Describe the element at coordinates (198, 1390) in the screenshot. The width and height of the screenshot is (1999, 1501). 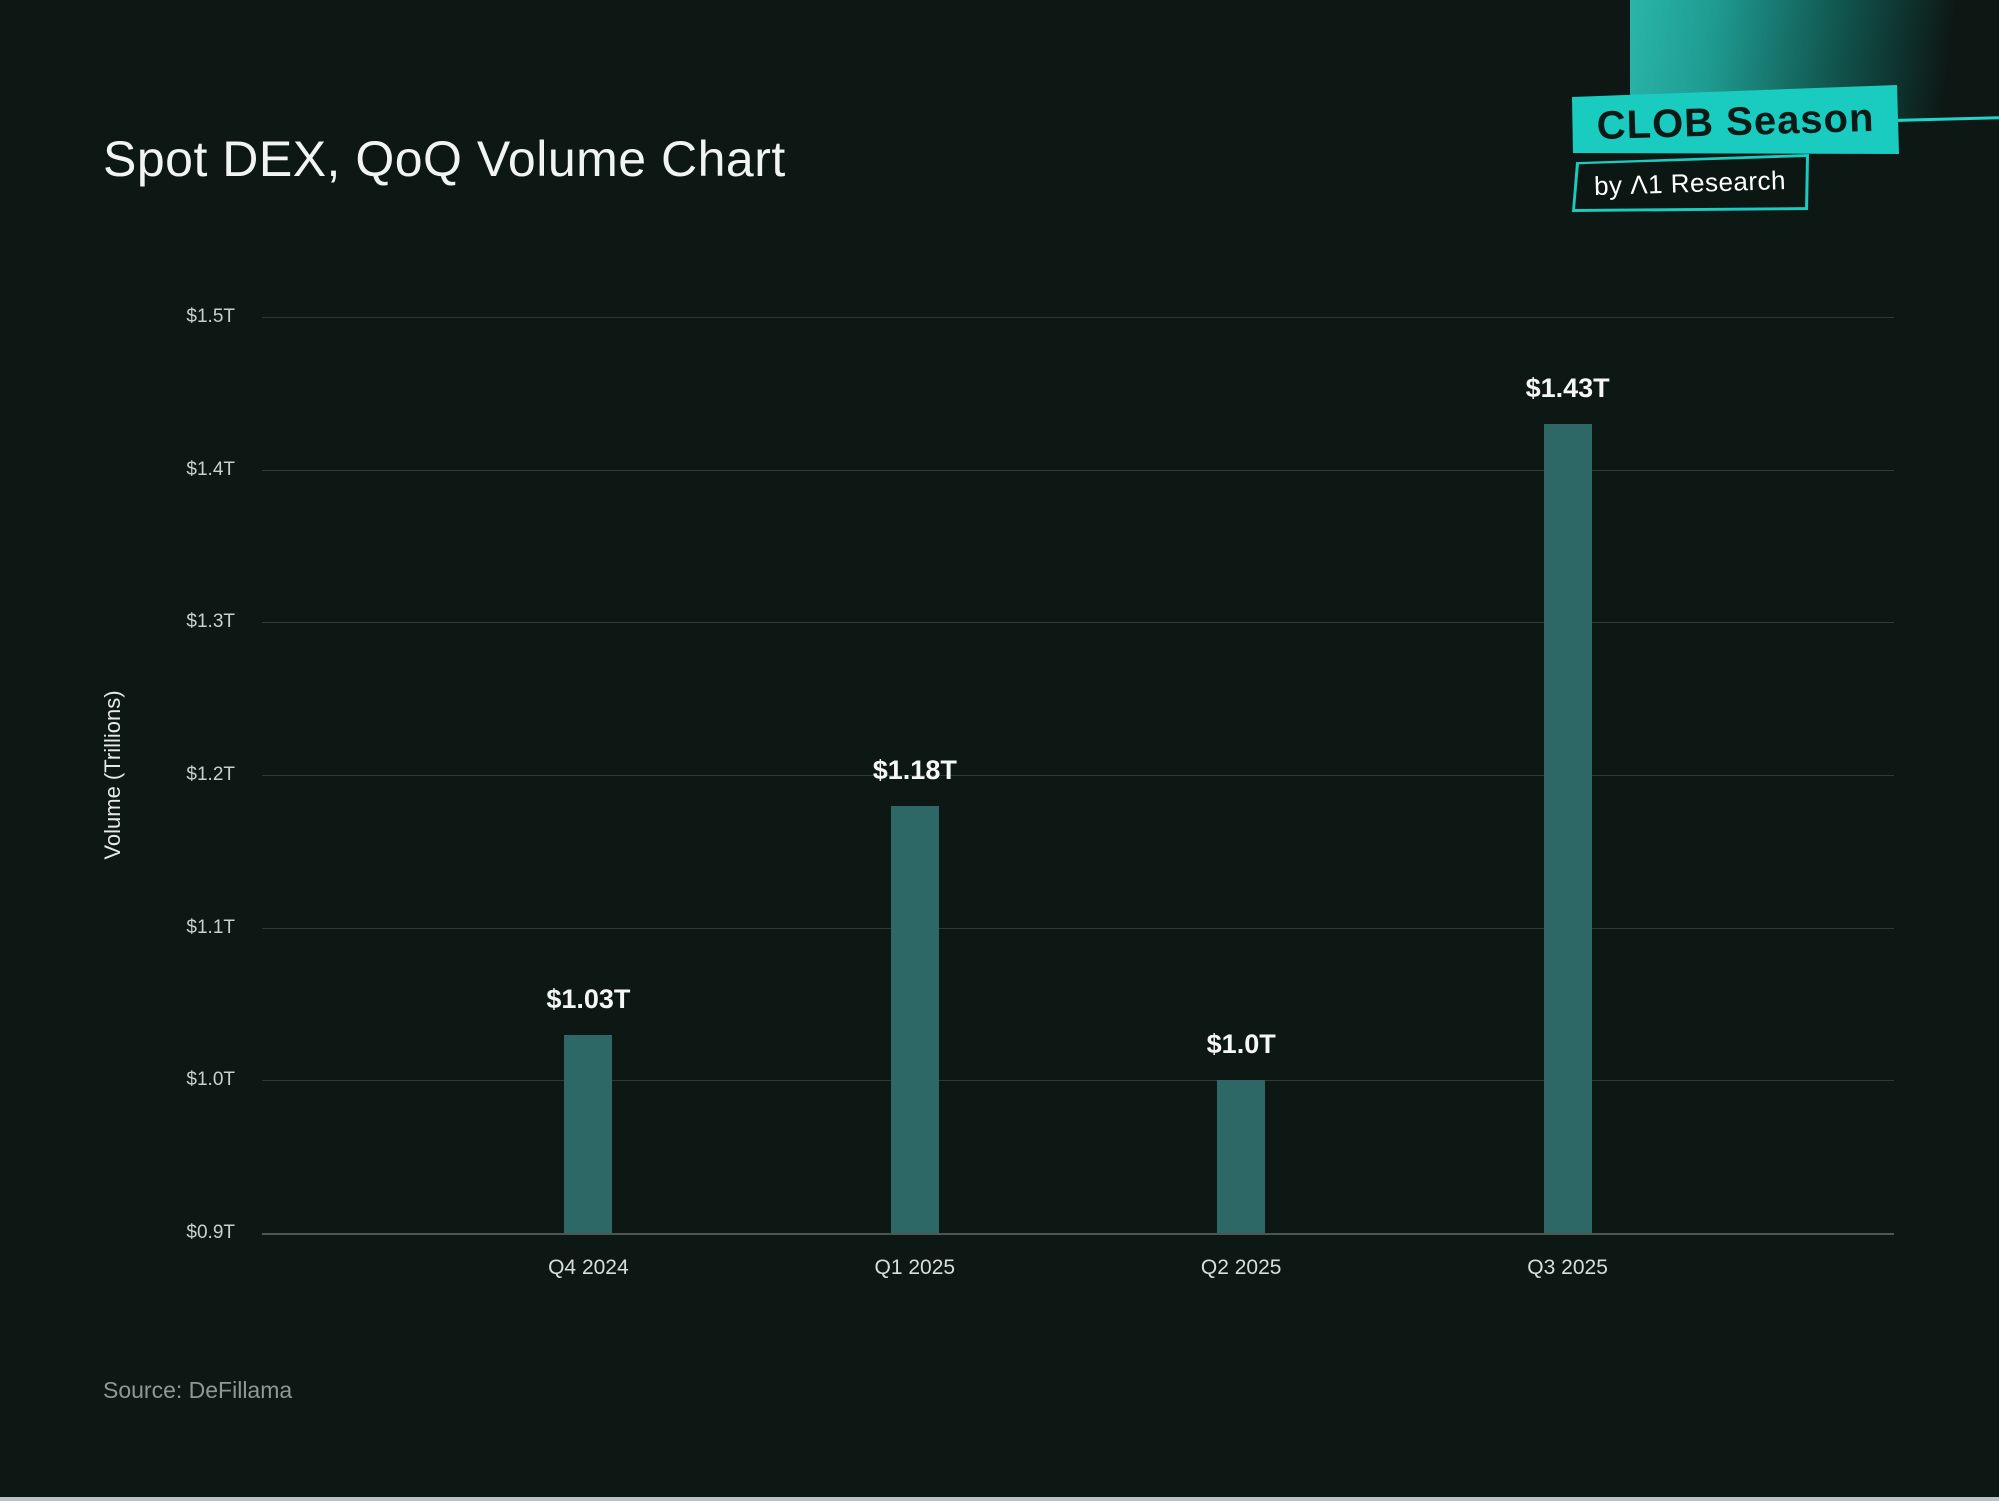
I see `source-note: Source: DeFillama` at that location.